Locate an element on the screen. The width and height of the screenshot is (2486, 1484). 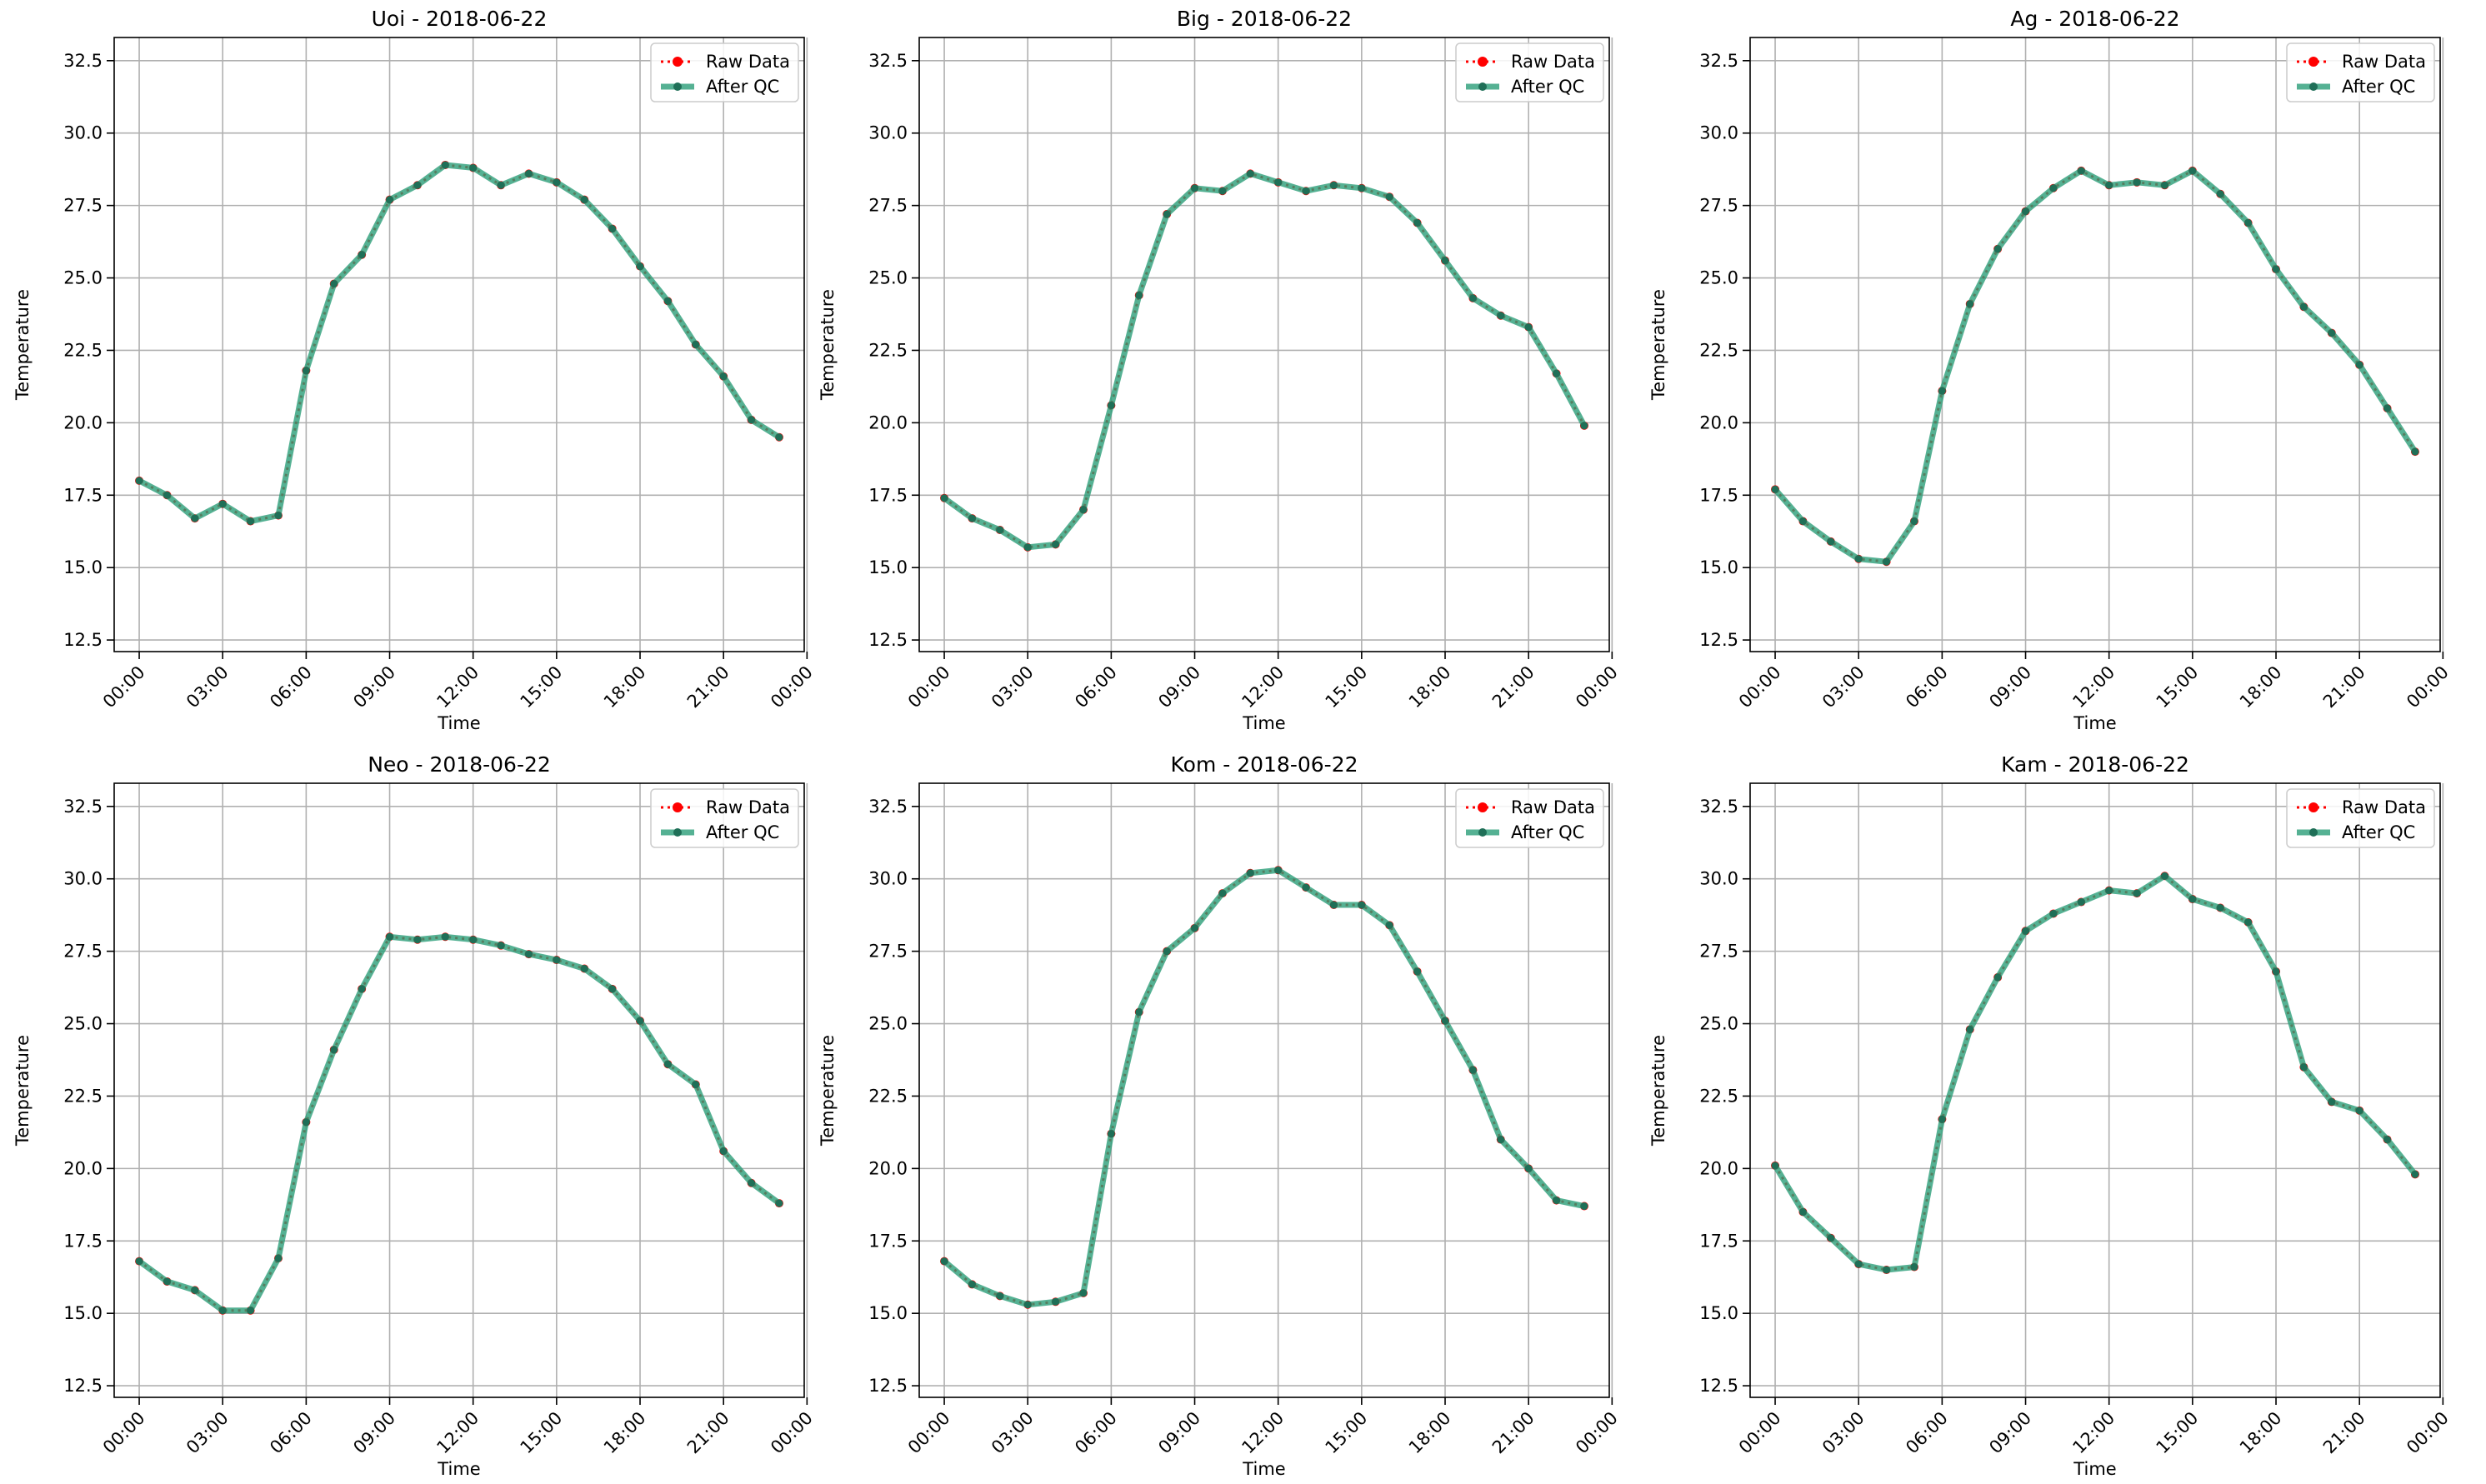
series-line-raw-data is located at coordinates (1264, 360).